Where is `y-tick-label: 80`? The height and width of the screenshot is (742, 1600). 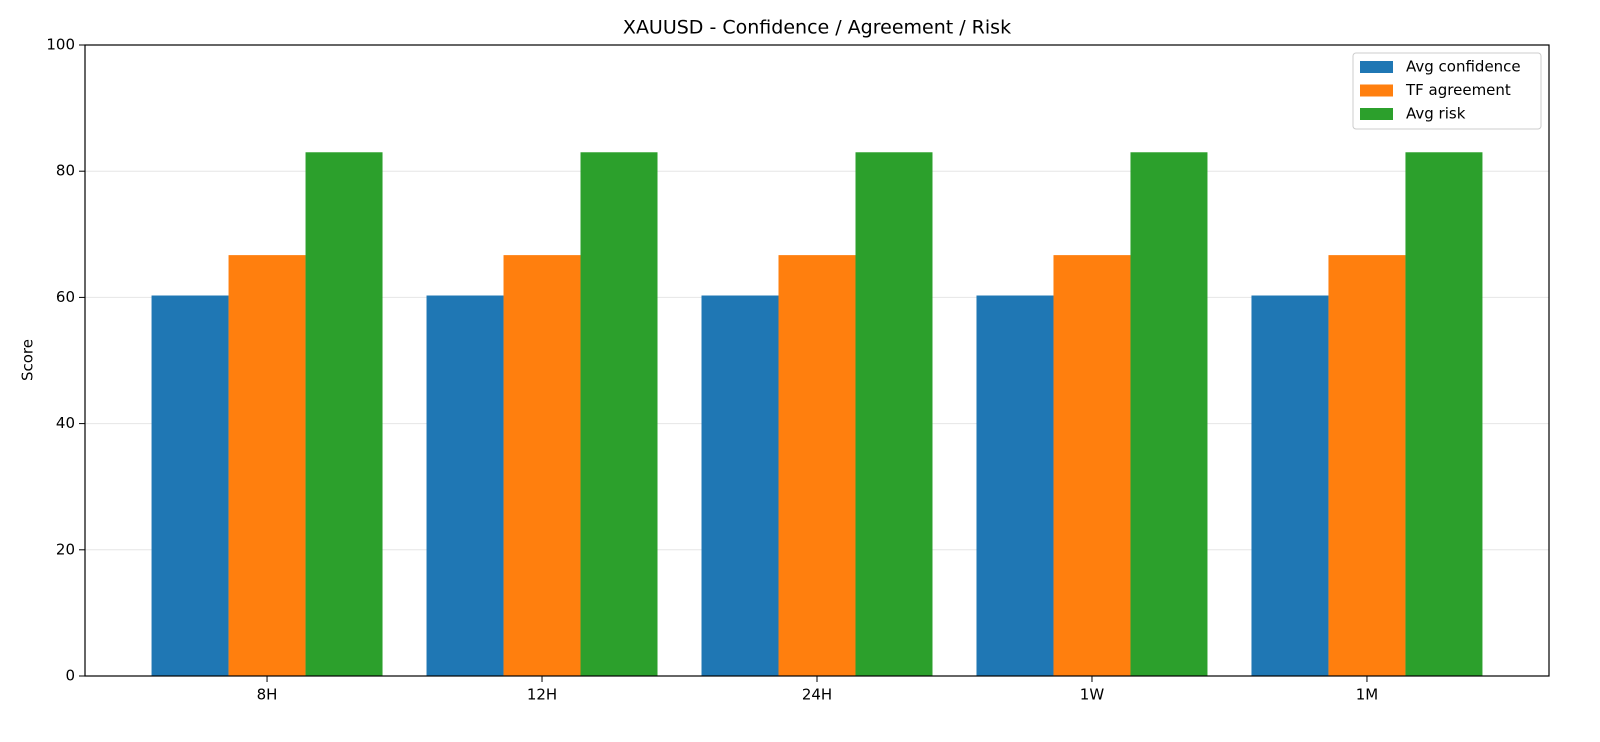 y-tick-label: 80 is located at coordinates (65, 171).